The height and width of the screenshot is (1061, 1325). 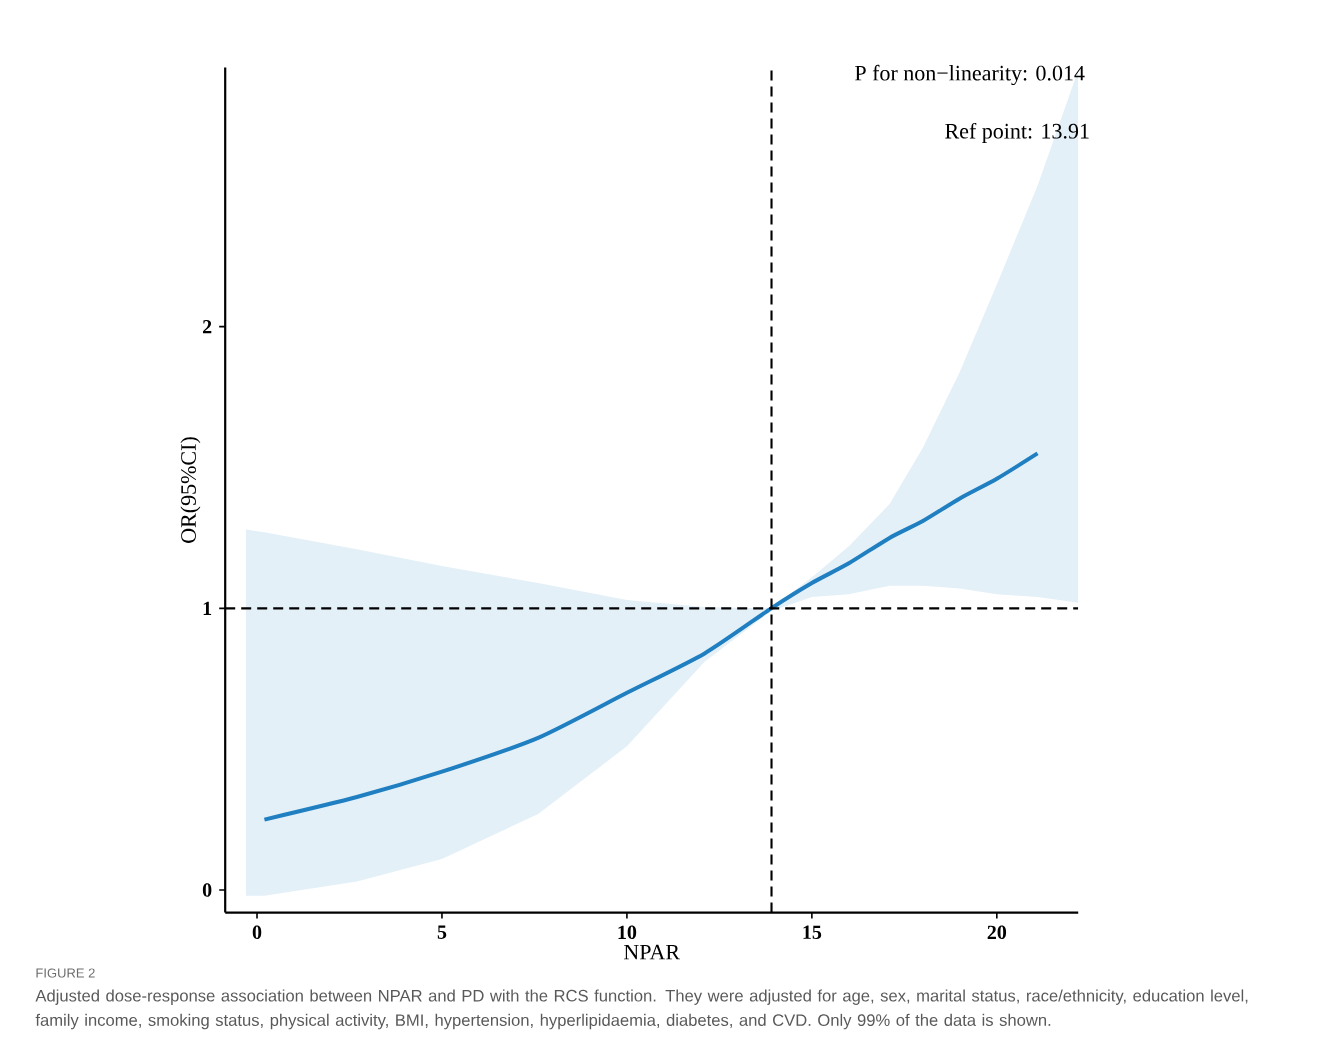 I want to click on y-tick-label: 0, so click(x=207, y=890).